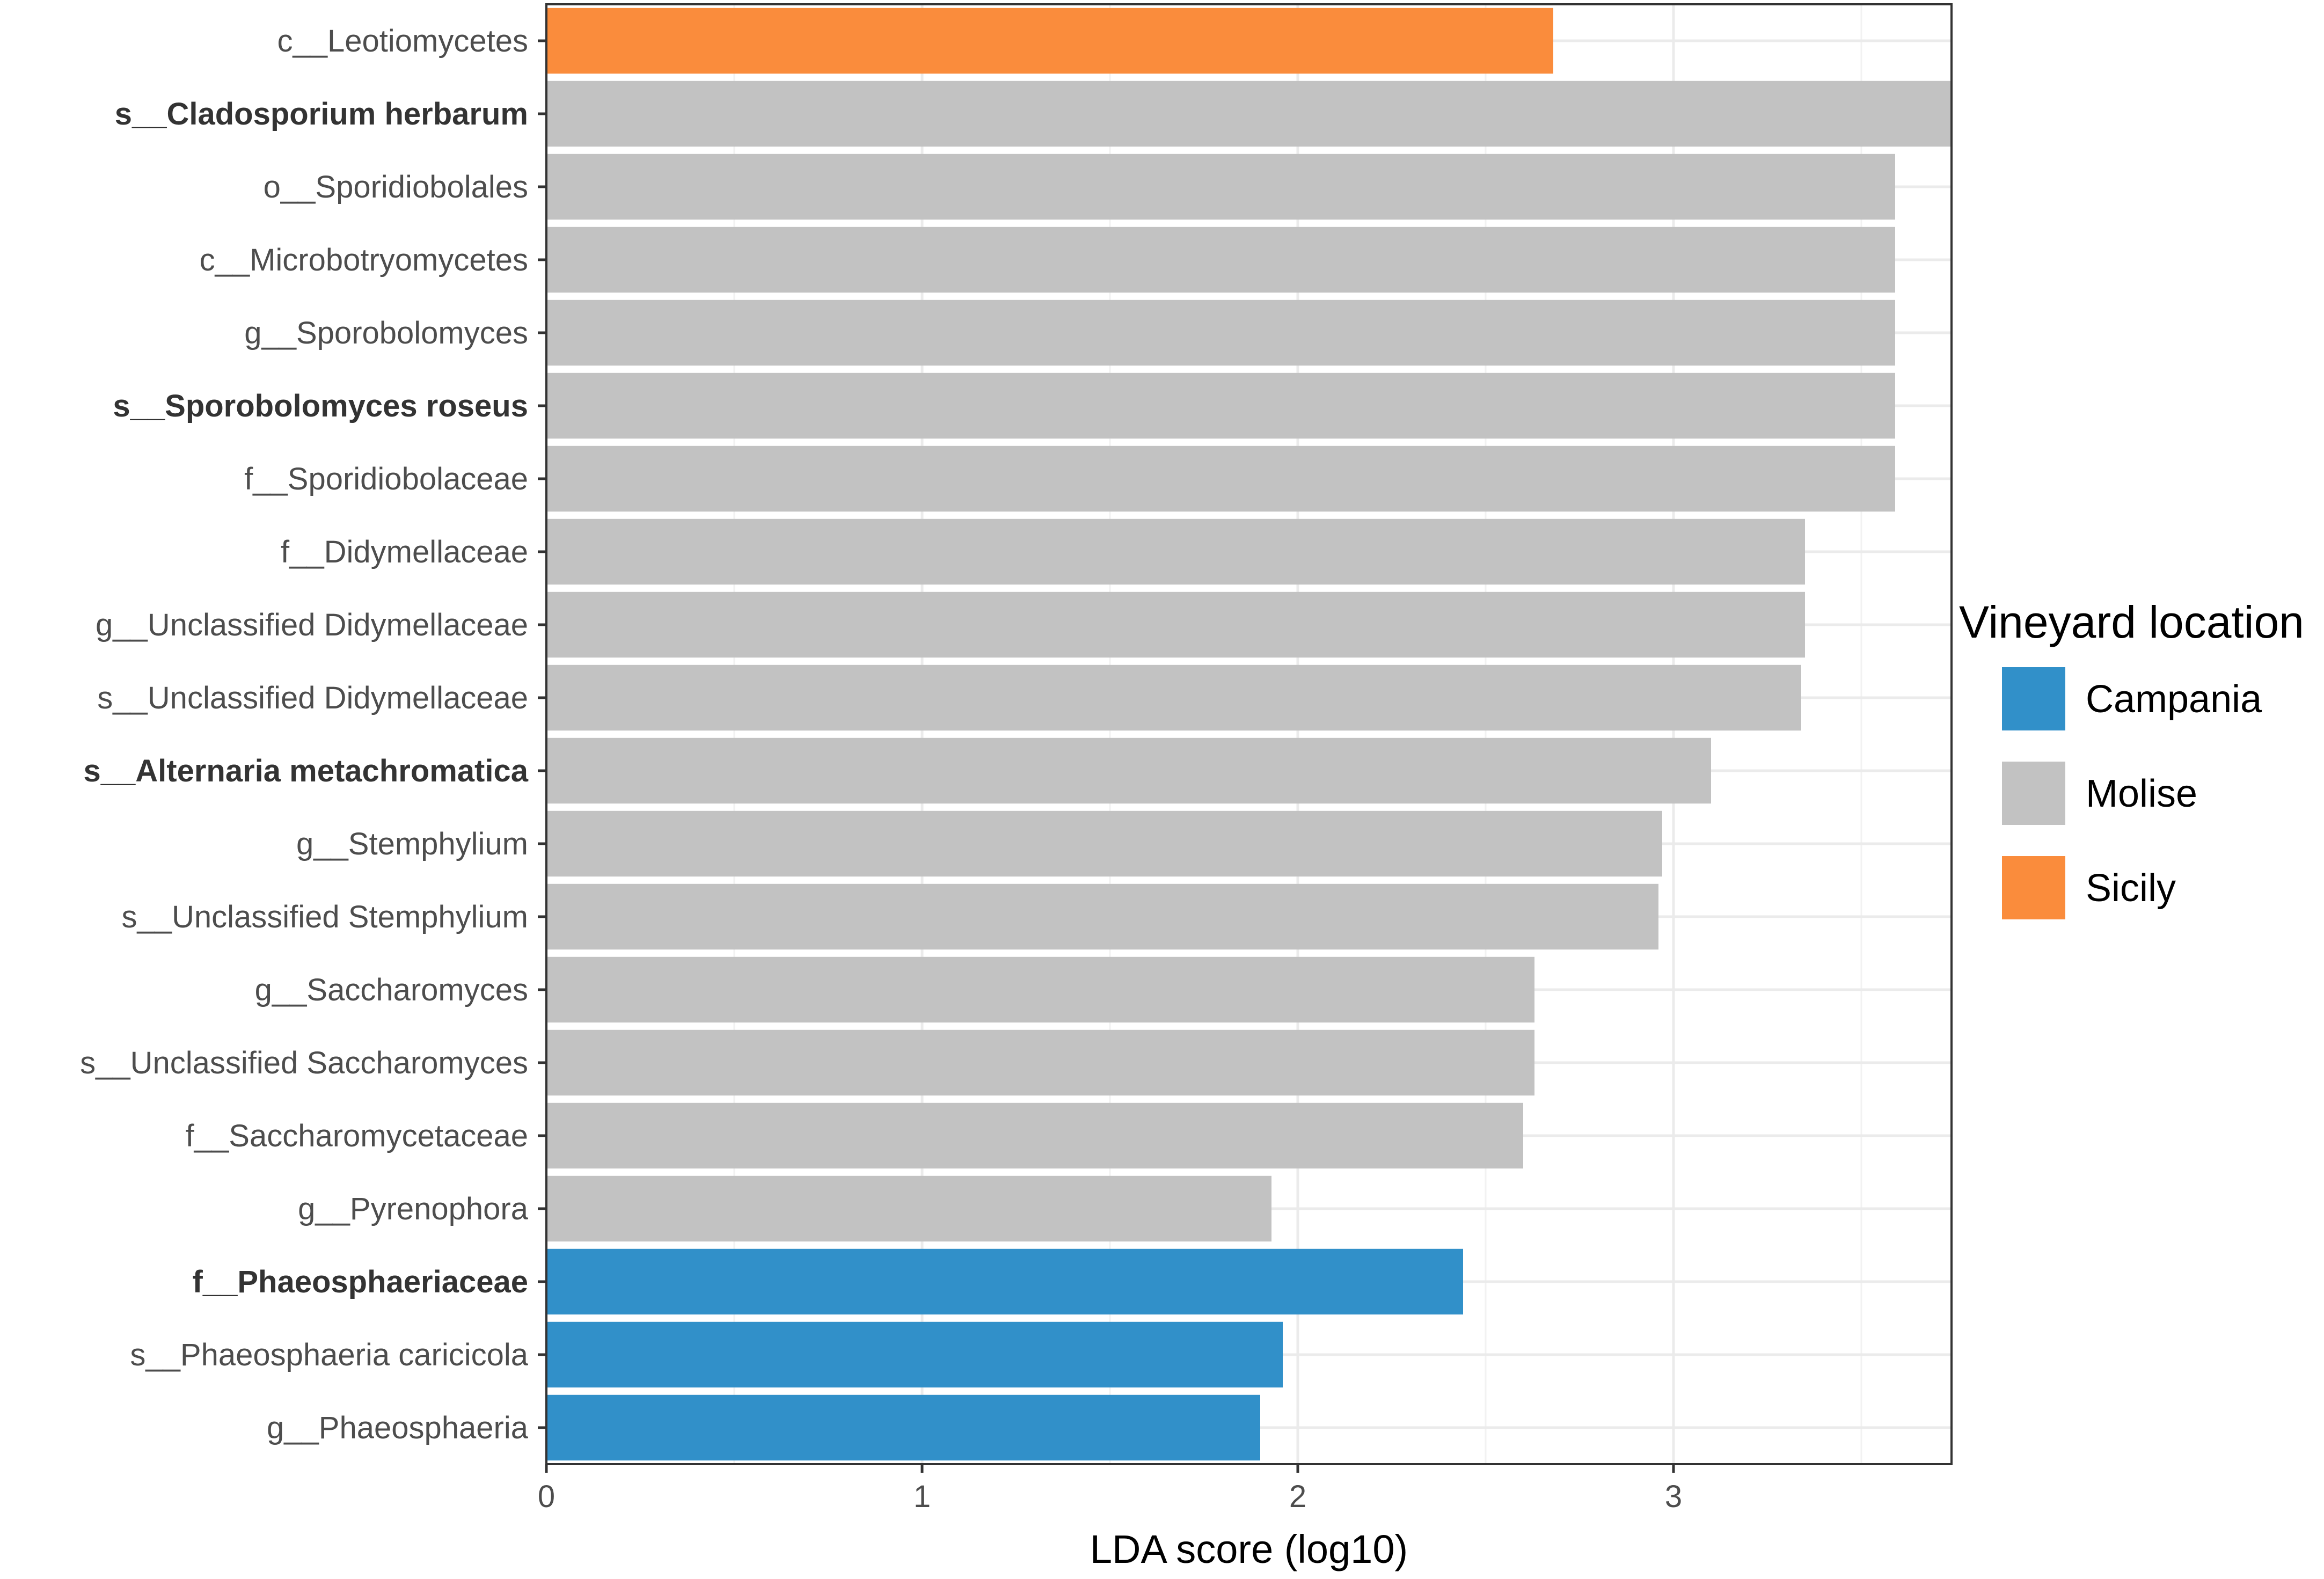  Describe the element at coordinates (386, 479) in the screenshot. I see `category-label: f__Sporidiobolaceae` at that location.